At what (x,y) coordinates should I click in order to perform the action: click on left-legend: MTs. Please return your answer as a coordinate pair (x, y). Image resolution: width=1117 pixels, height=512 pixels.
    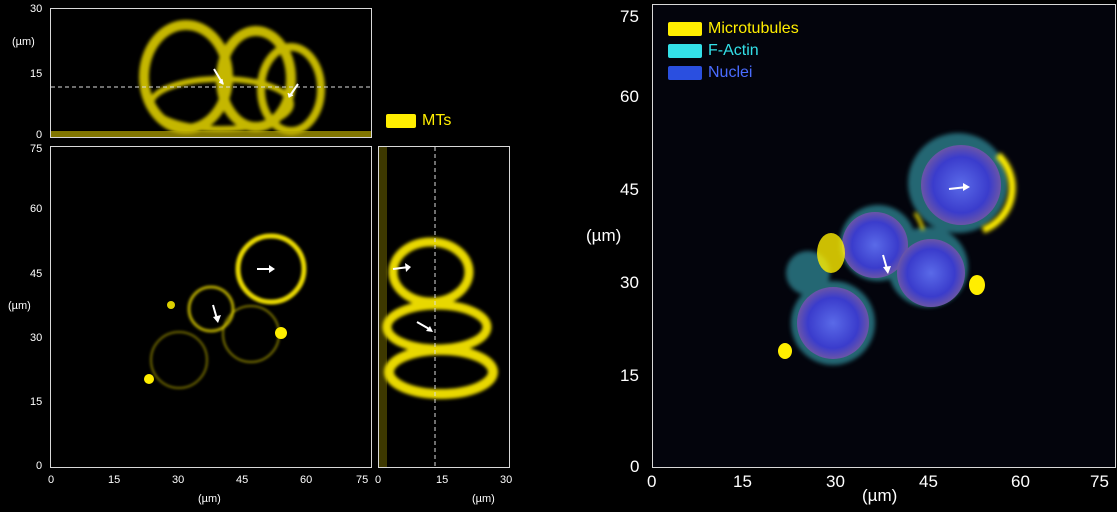
    Looking at the image, I should click on (418, 121).